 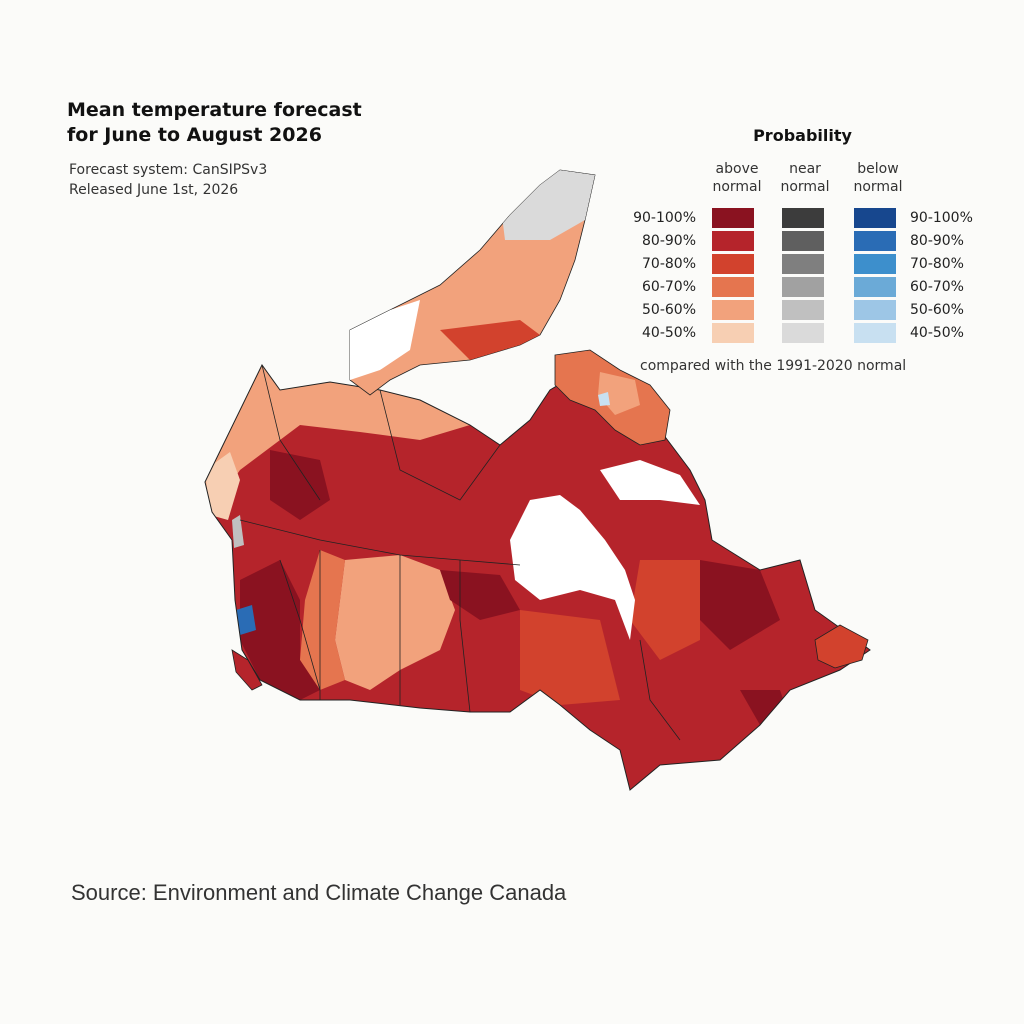 I want to click on baffin-island, so click(x=612, y=397).